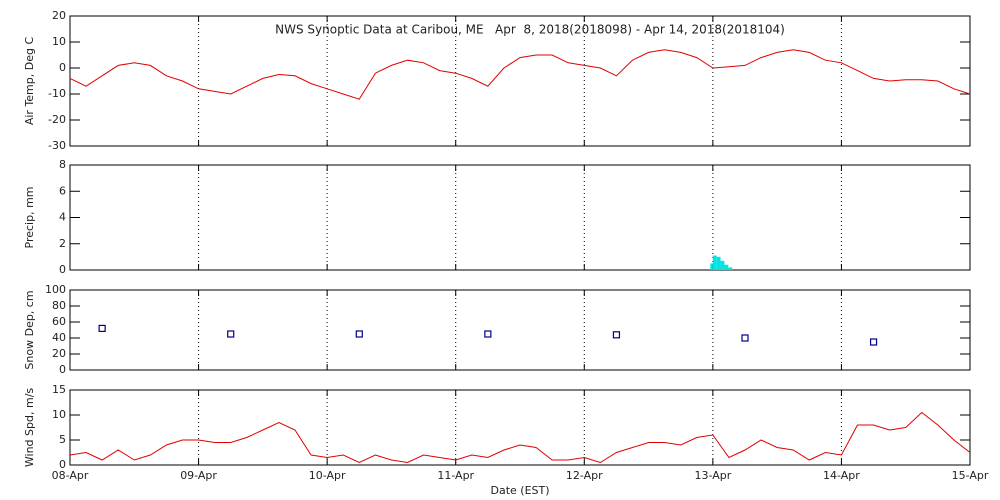  I want to click on y-tick-label: 6, so click(62, 190).